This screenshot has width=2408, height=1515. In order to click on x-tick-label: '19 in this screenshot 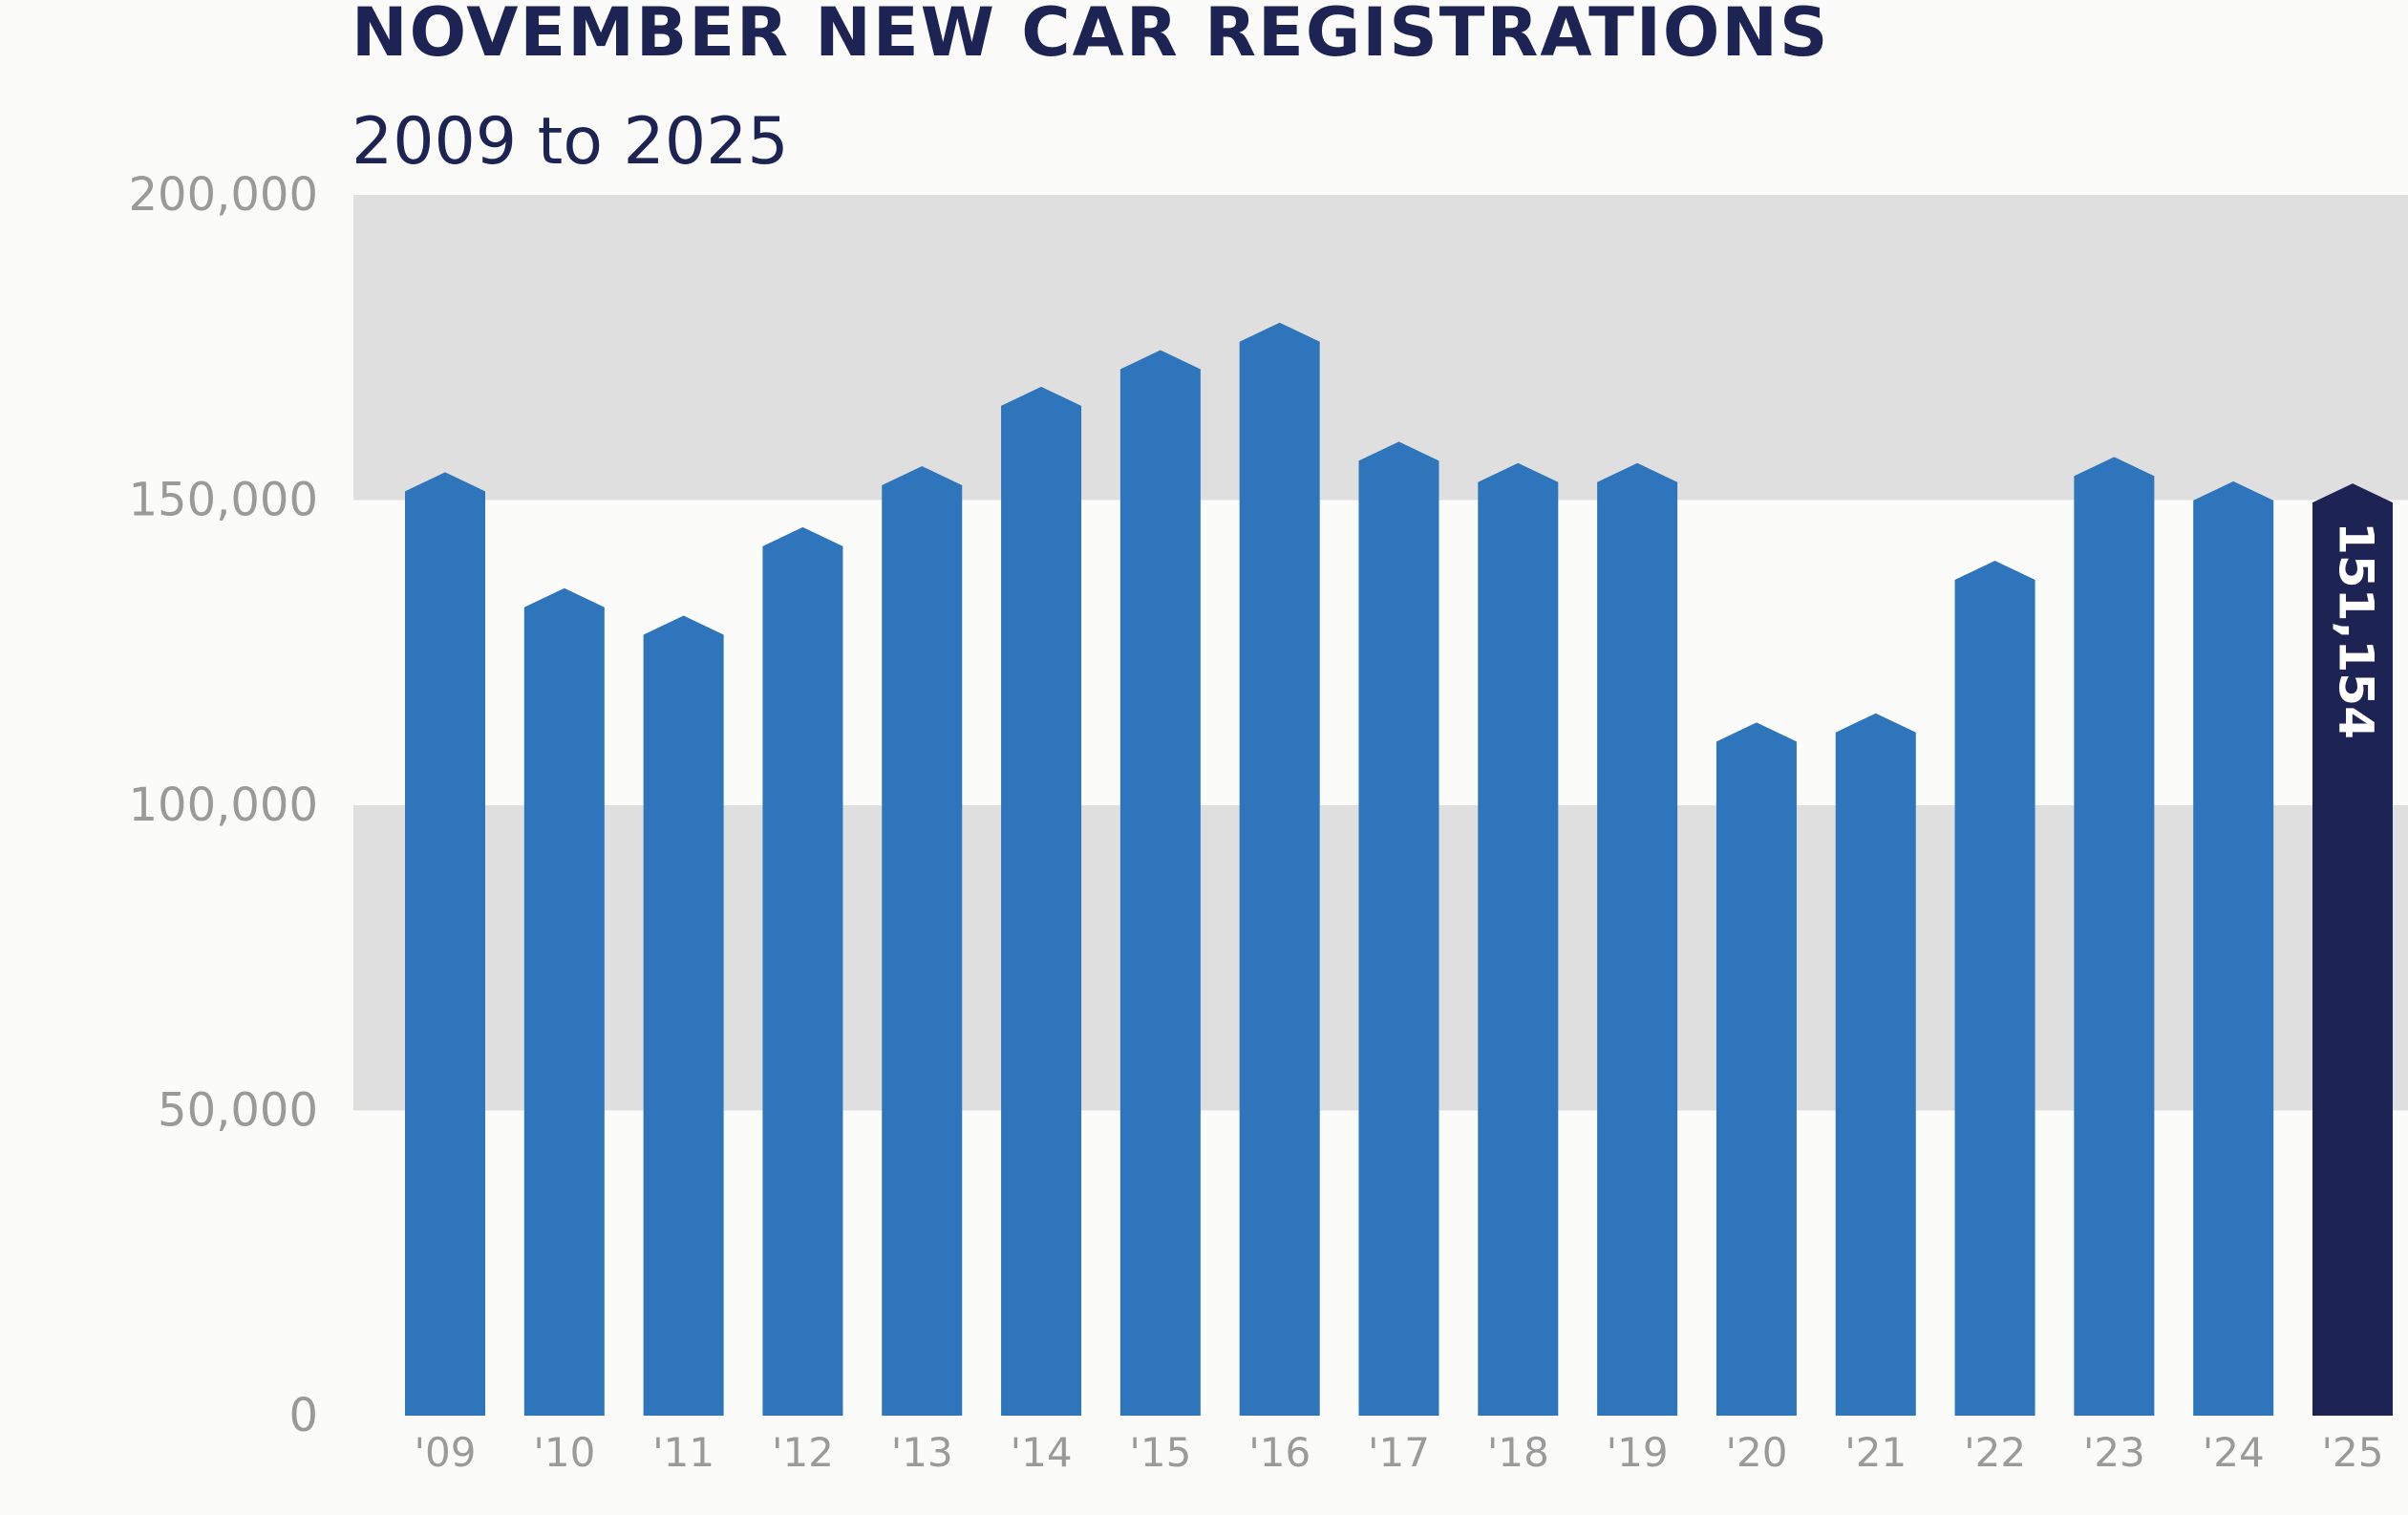, I will do `click(1638, 1452)`.